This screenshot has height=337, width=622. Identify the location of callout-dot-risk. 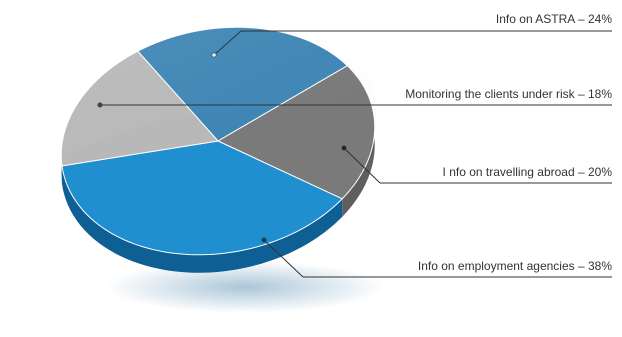
(100, 105).